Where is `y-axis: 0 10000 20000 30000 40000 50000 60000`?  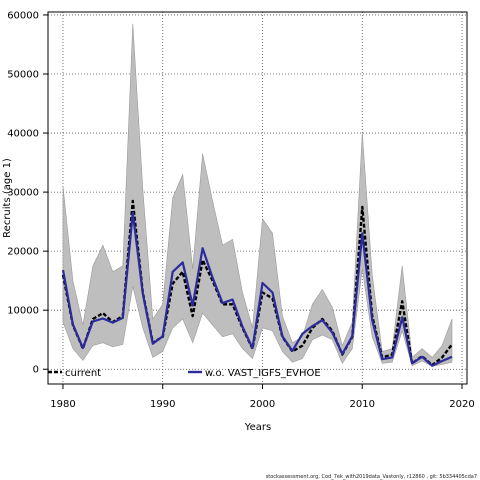 y-axis: 0 10000 20000 30000 40000 50000 60000 is located at coordinates (27, 193).